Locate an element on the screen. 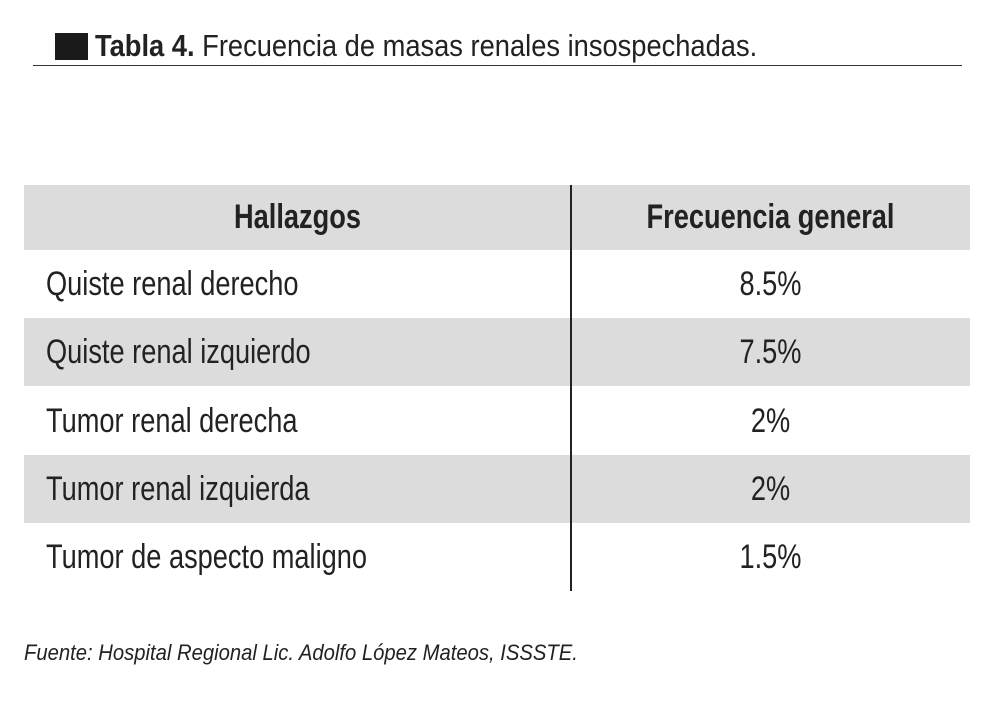 This screenshot has height=712, width=991. title-square is located at coordinates (71, 46).